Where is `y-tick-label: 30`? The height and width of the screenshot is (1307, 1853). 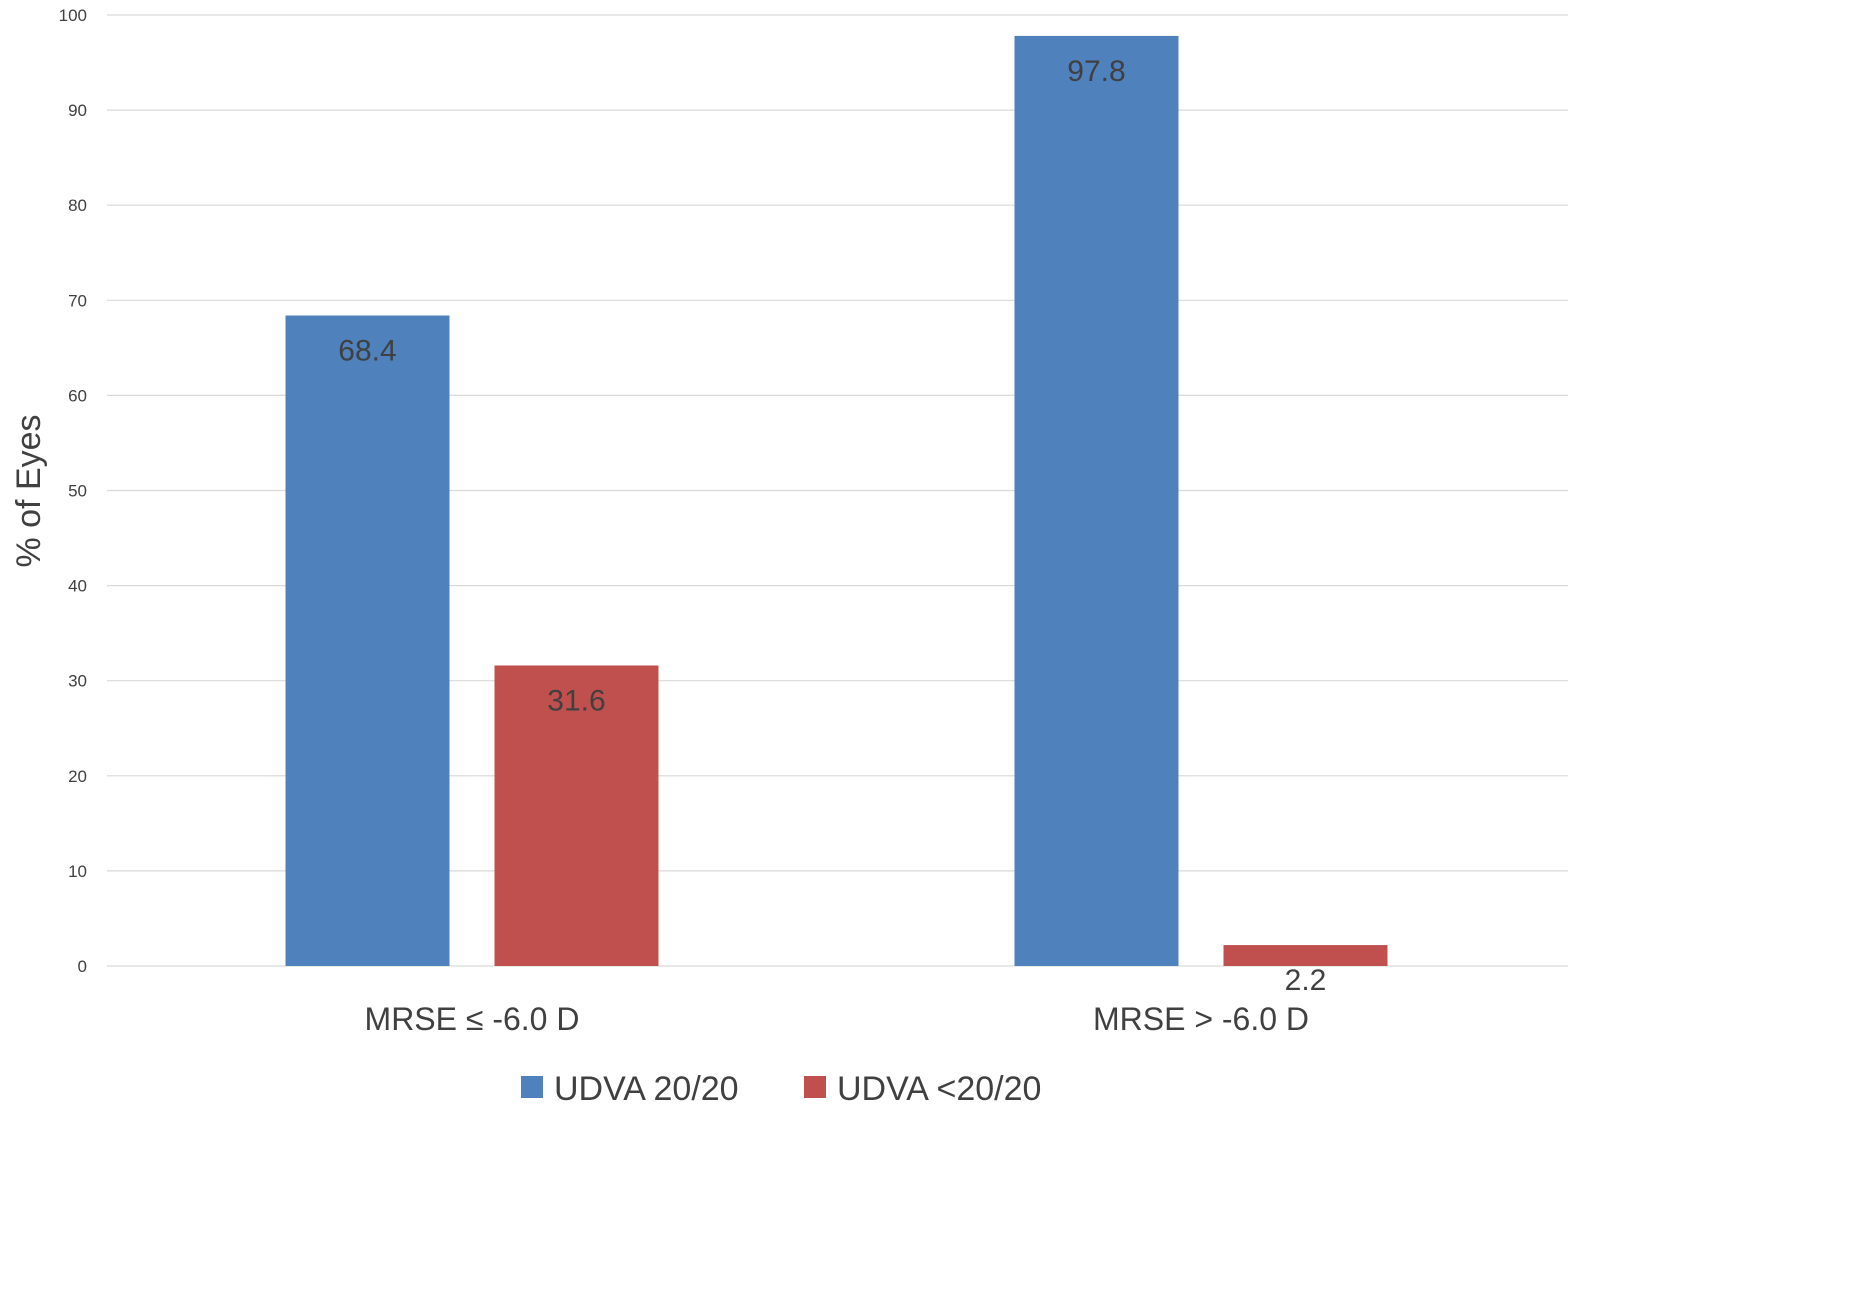 y-tick-label: 30 is located at coordinates (77, 681).